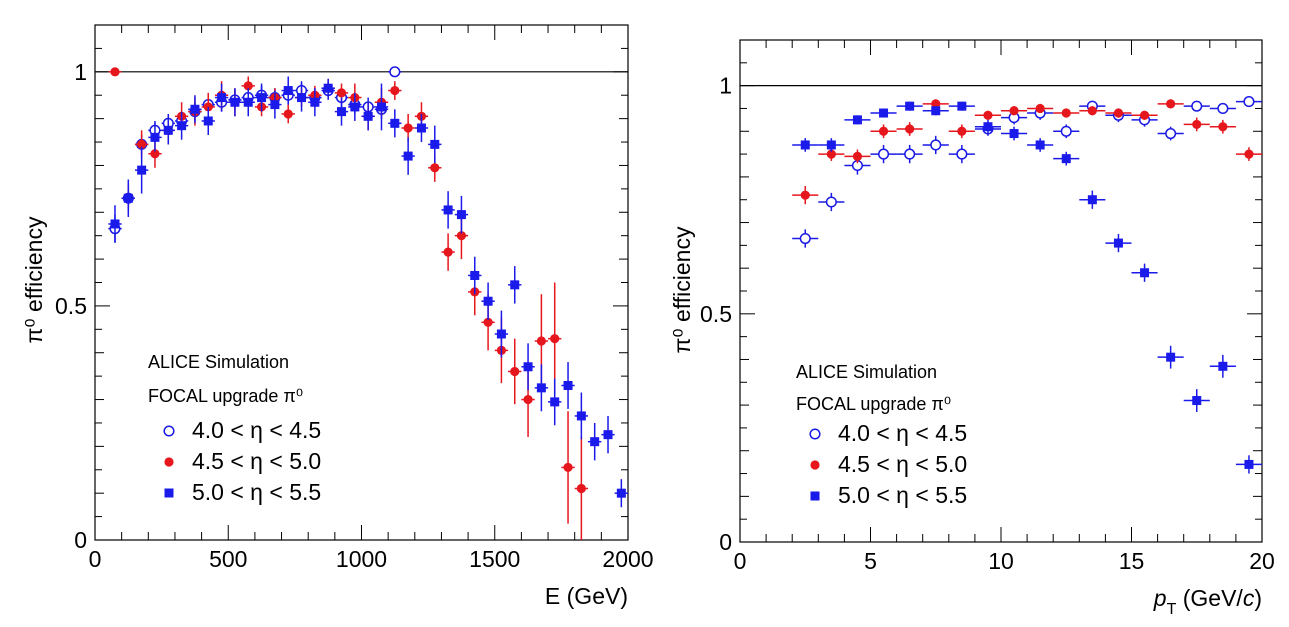 This screenshot has height=627, width=1289. I want to click on x-tick-label: 0, so click(740, 561).